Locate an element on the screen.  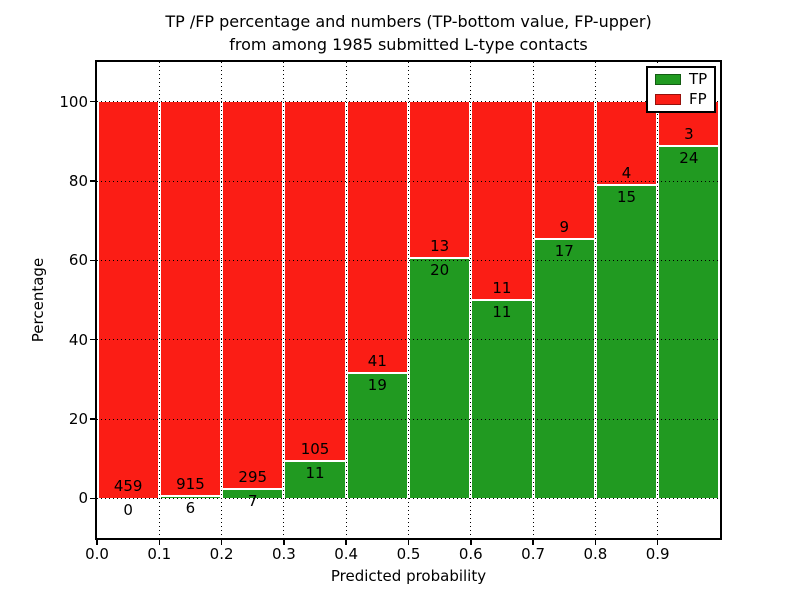
fp-count-label: 13 is located at coordinates (440, 245).